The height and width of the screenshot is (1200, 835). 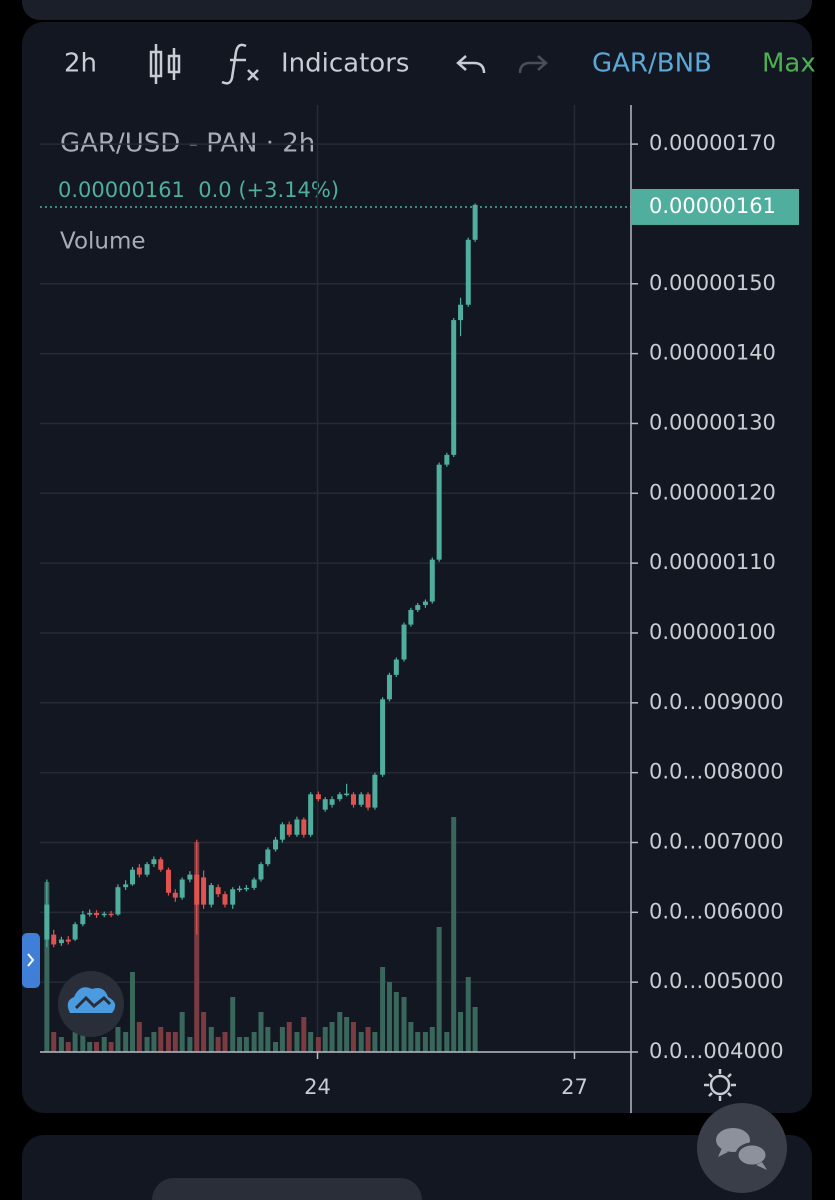 I want to click on chart-type-icon, so click(x=165, y=64).